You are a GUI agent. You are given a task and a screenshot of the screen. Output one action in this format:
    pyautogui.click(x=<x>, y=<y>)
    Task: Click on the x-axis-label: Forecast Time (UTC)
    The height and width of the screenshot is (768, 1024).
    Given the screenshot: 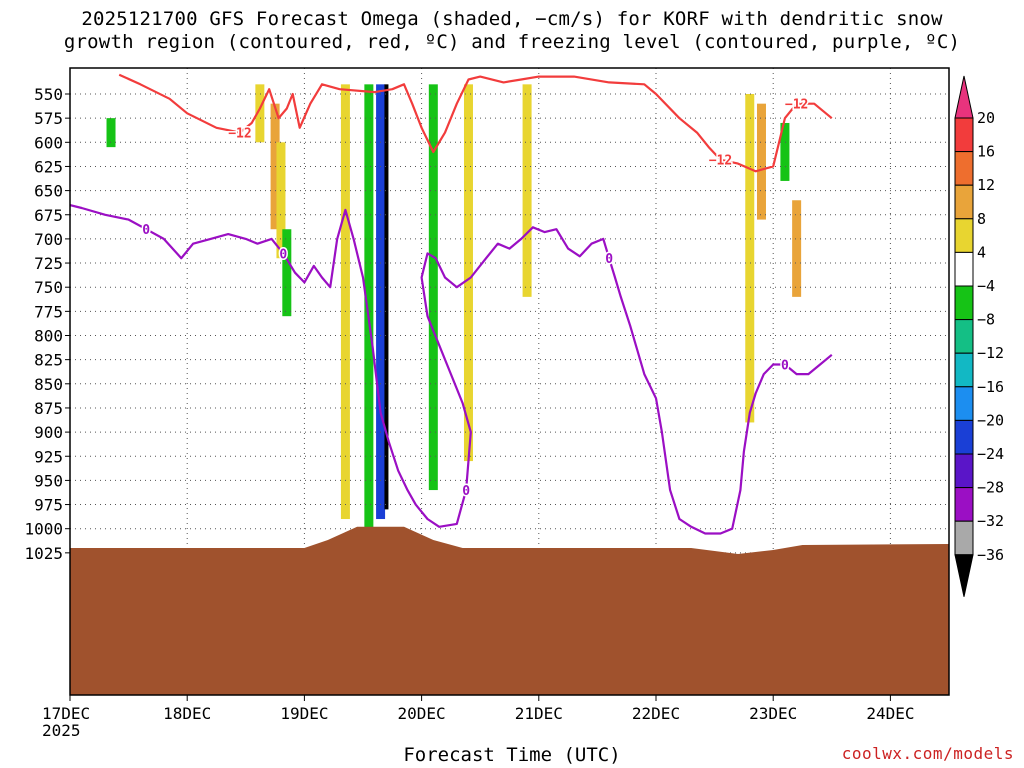 What is the action you would take?
    pyautogui.click(x=512, y=755)
    